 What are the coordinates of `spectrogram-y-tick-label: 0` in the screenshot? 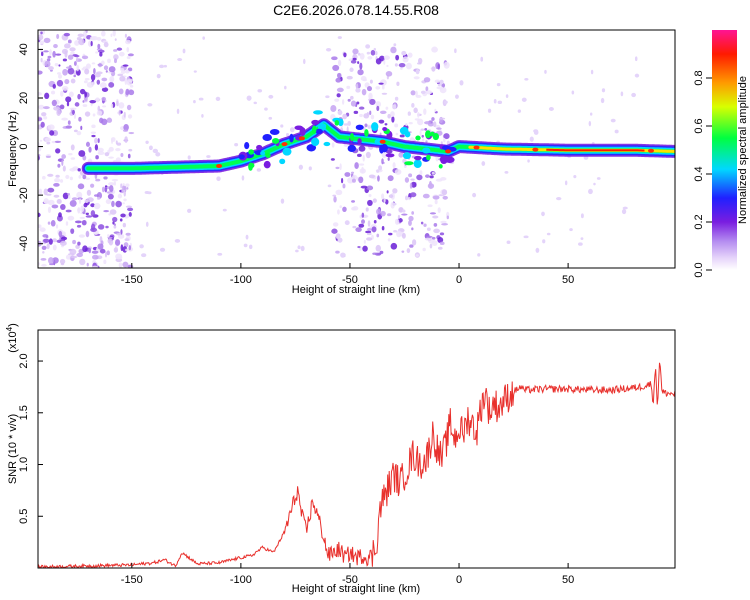 It's located at (24, 147).